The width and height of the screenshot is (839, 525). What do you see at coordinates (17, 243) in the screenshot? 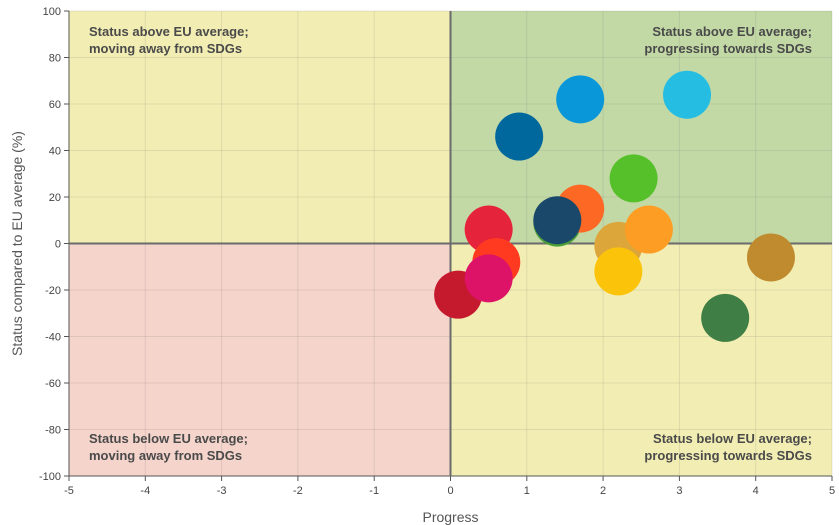
I see `y-axis-title: Status compared to EU average (%)` at bounding box center [17, 243].